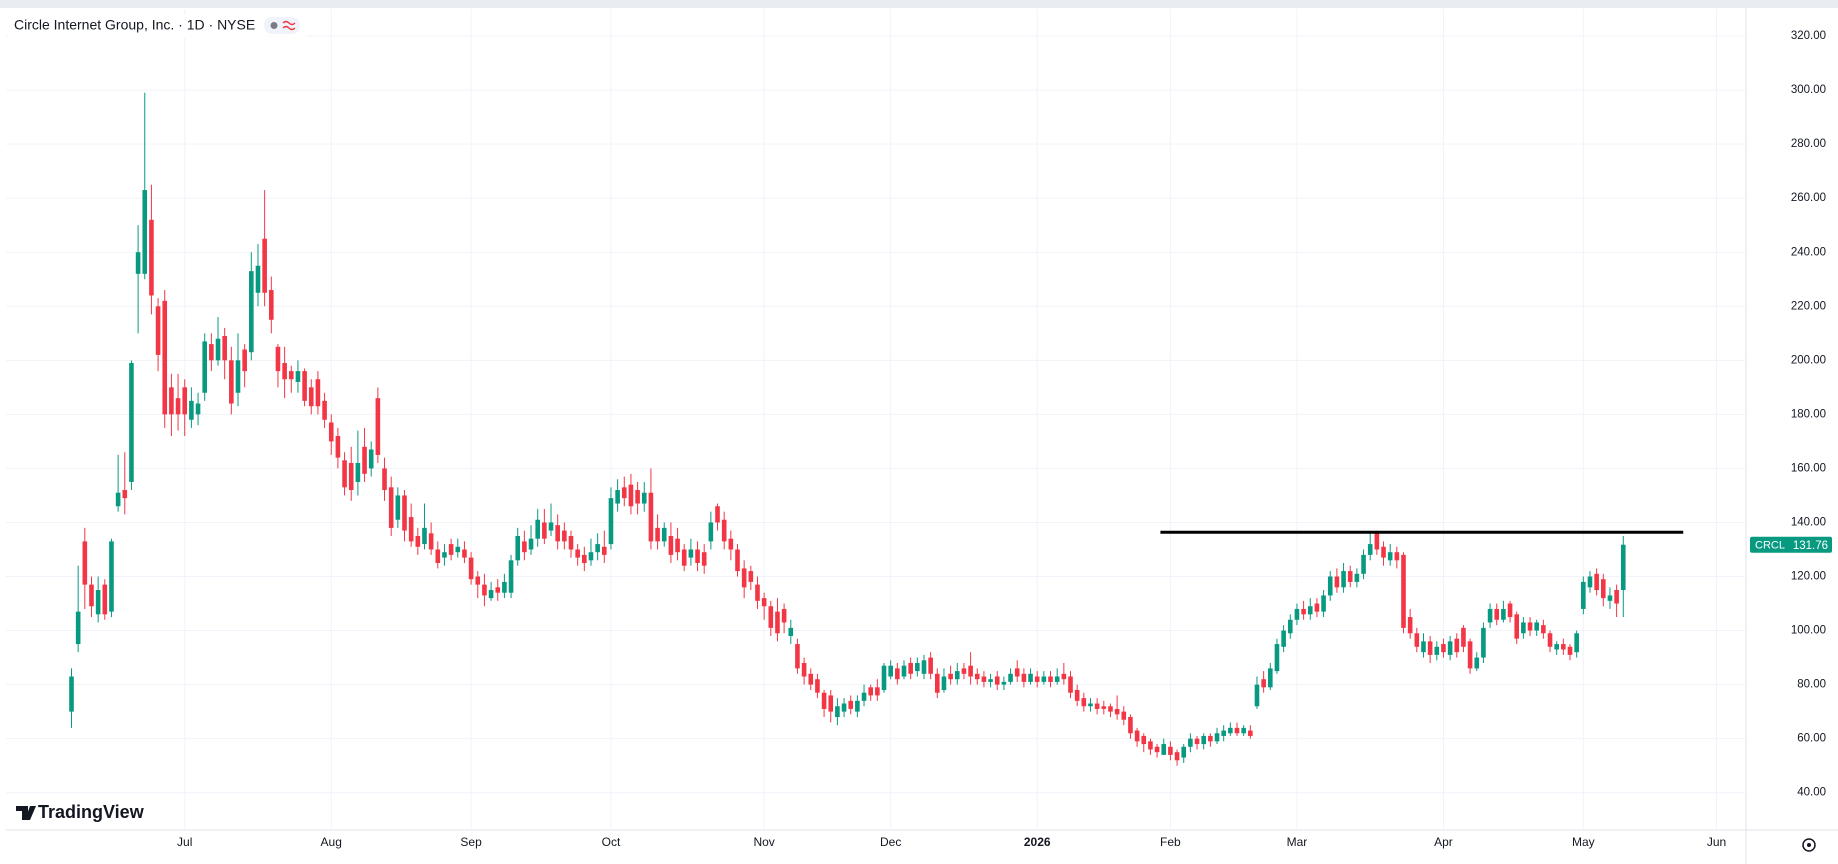  I want to click on badge-dot, so click(274, 25).